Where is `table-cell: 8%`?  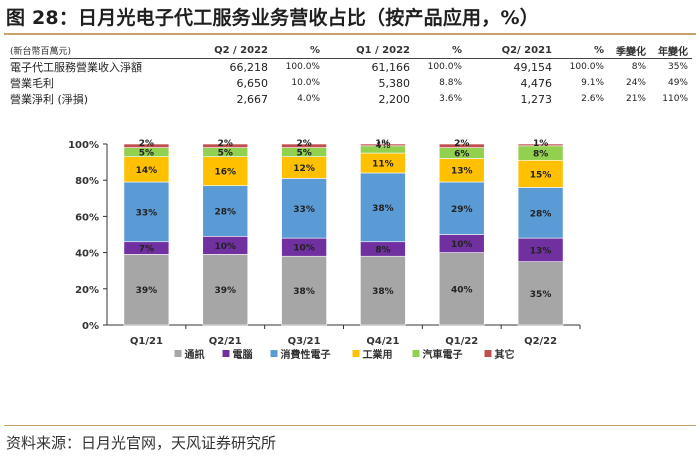 table-cell: 8% is located at coordinates (638, 67).